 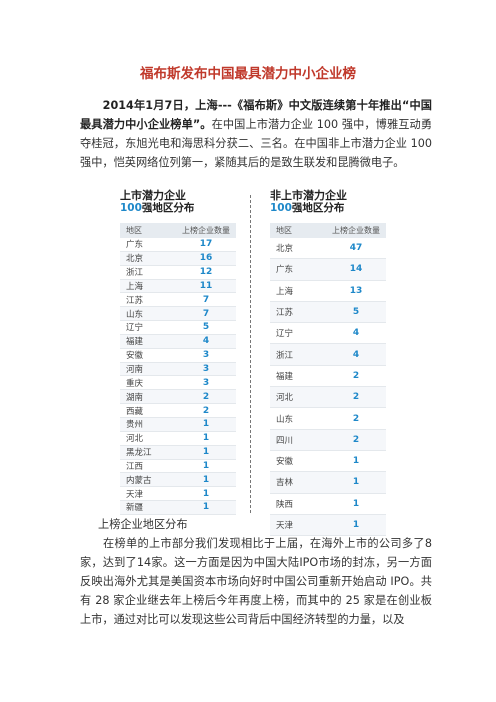 I want to click on table-row: 黑龙江 1, so click(x=178, y=452).